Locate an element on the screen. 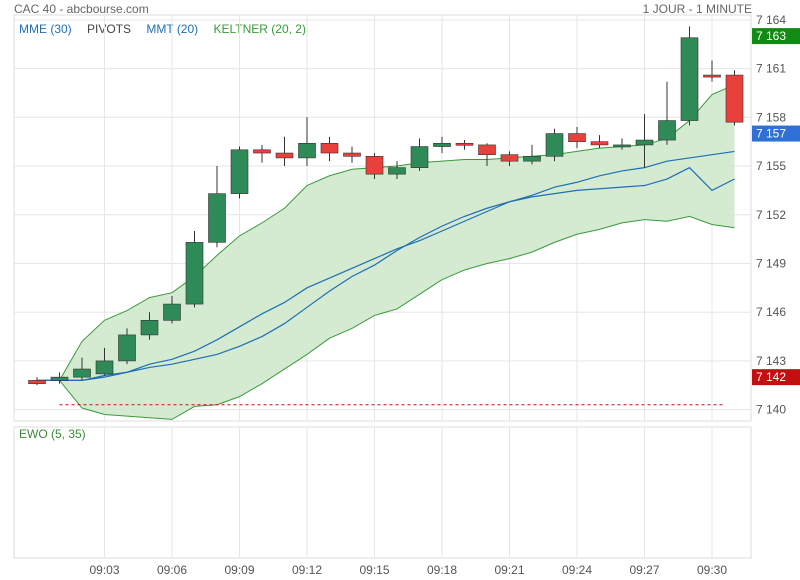  price-badge-label: 7 142 is located at coordinates (771, 377).